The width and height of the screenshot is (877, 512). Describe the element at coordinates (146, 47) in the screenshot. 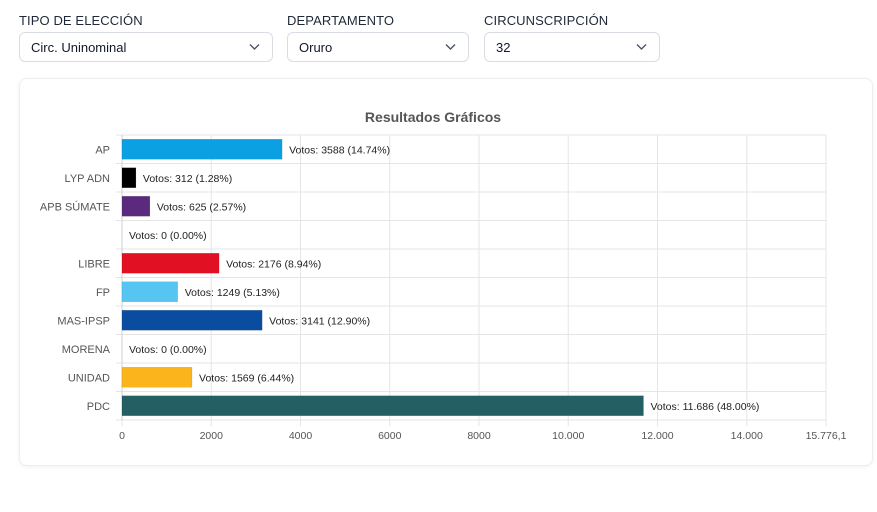

I see `tipo-eleccion-select: Circ. Uninominal` at that location.